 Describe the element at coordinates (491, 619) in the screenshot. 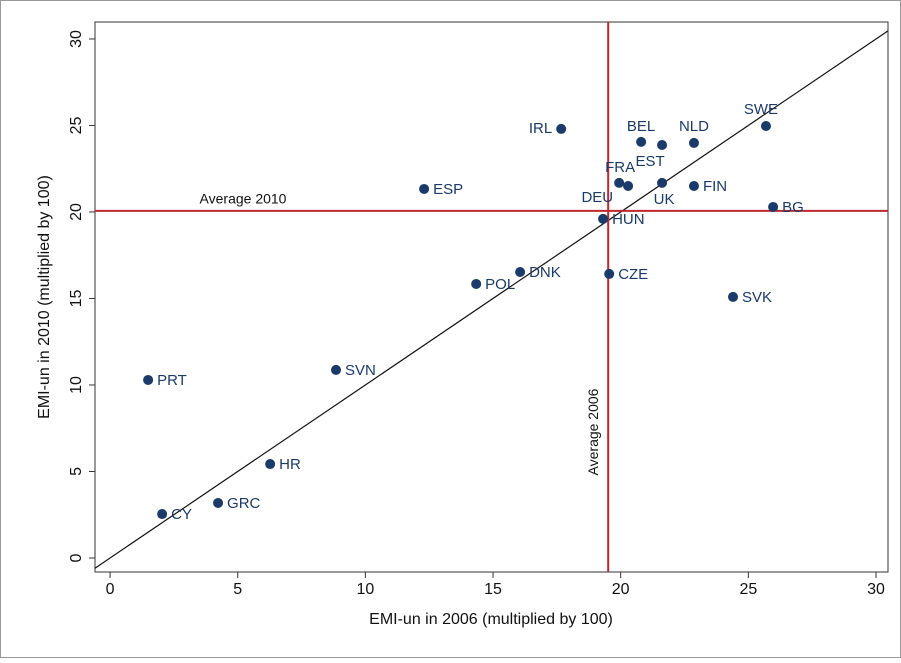

I see `x-axis-title: EMI-un in 2006 (multiplied by 100)` at that location.